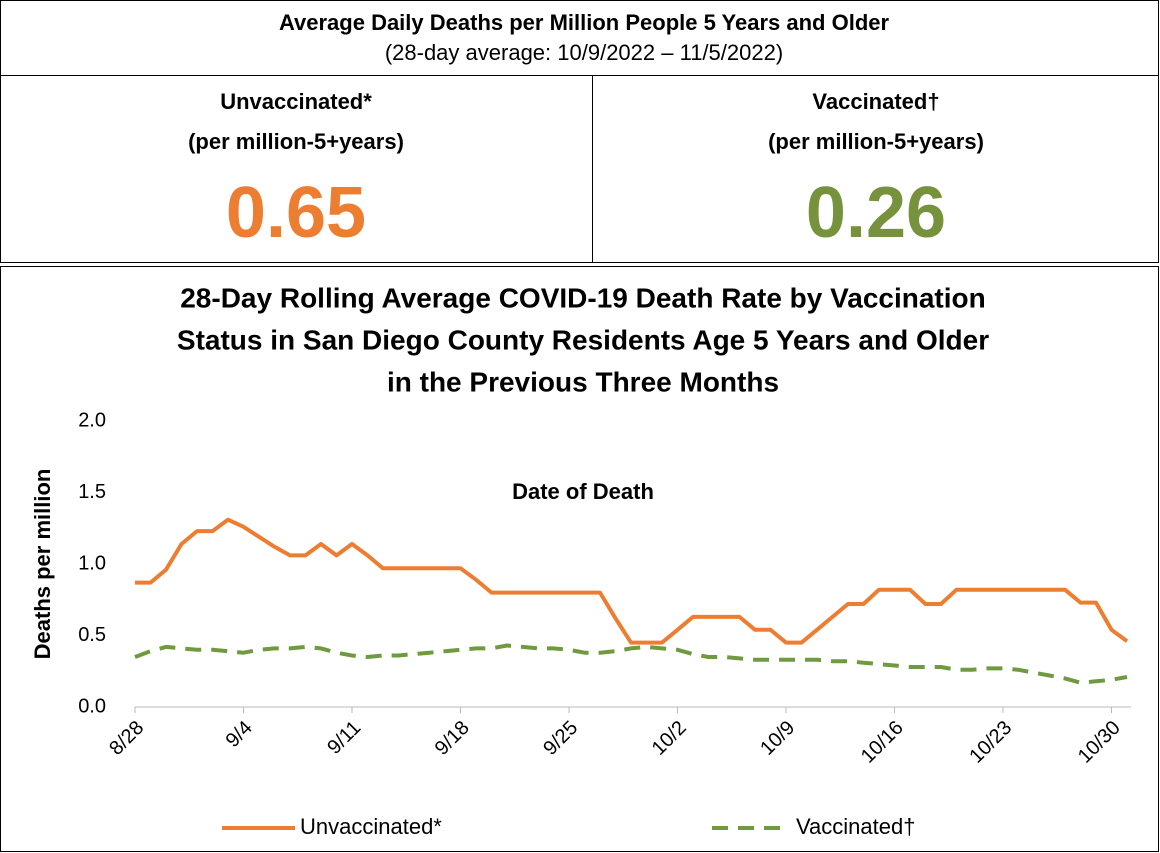 Image resolution: width=1160 pixels, height=853 pixels. Describe the element at coordinates (583, 491) in the screenshot. I see `x-axis-label: Date of Death` at that location.